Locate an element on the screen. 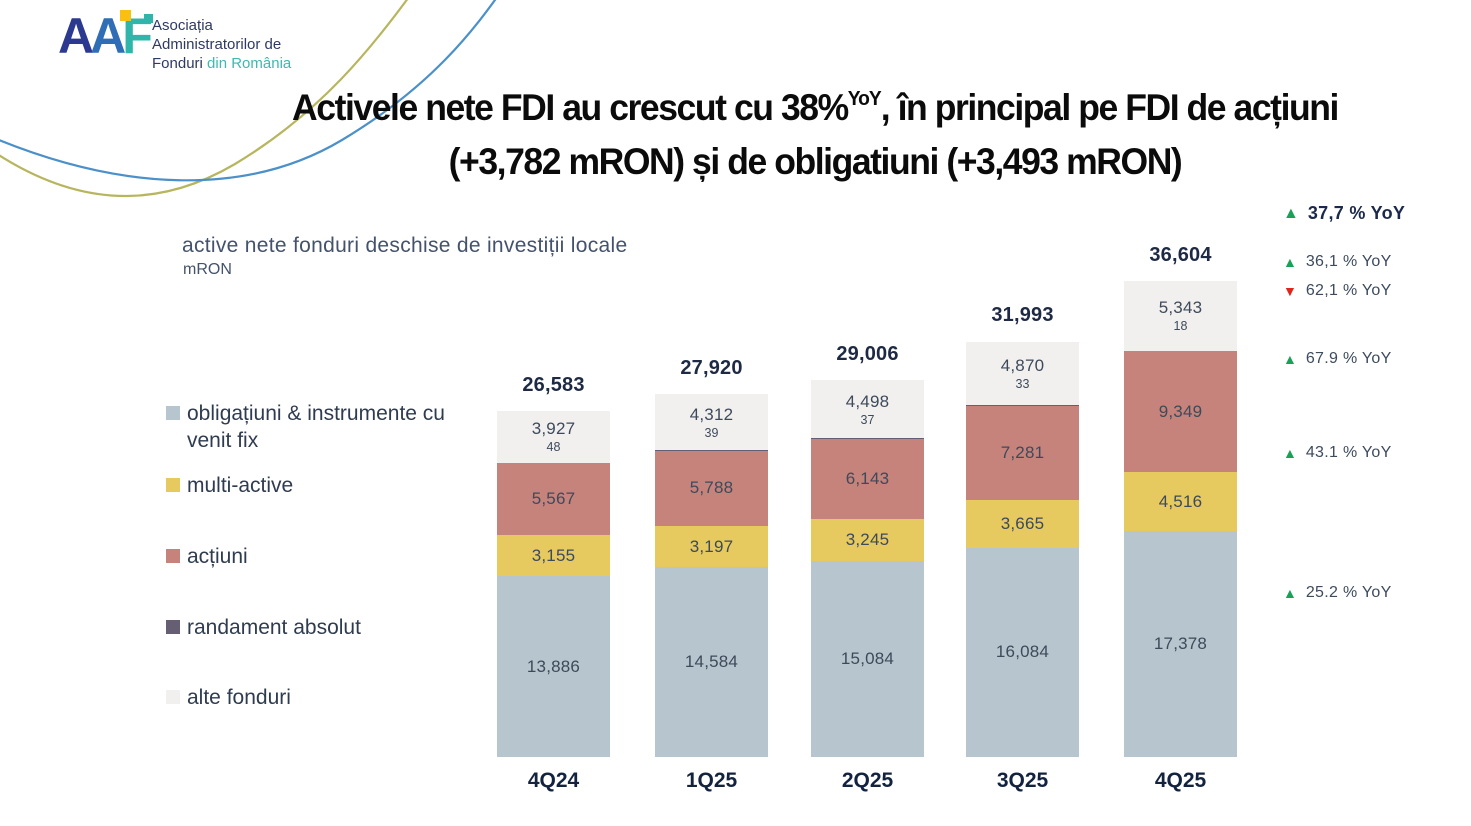 The height and width of the screenshot is (826, 1471). bar-1Q25: 4,312 39 5,788 3,197 14,584 is located at coordinates (711, 575).